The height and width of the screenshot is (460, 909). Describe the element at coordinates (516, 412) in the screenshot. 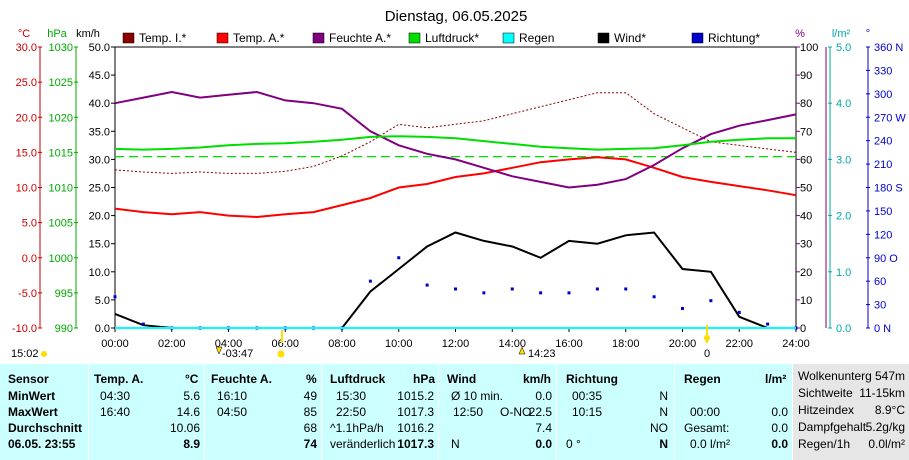

I see `wind-max-dir: O-NO` at that location.